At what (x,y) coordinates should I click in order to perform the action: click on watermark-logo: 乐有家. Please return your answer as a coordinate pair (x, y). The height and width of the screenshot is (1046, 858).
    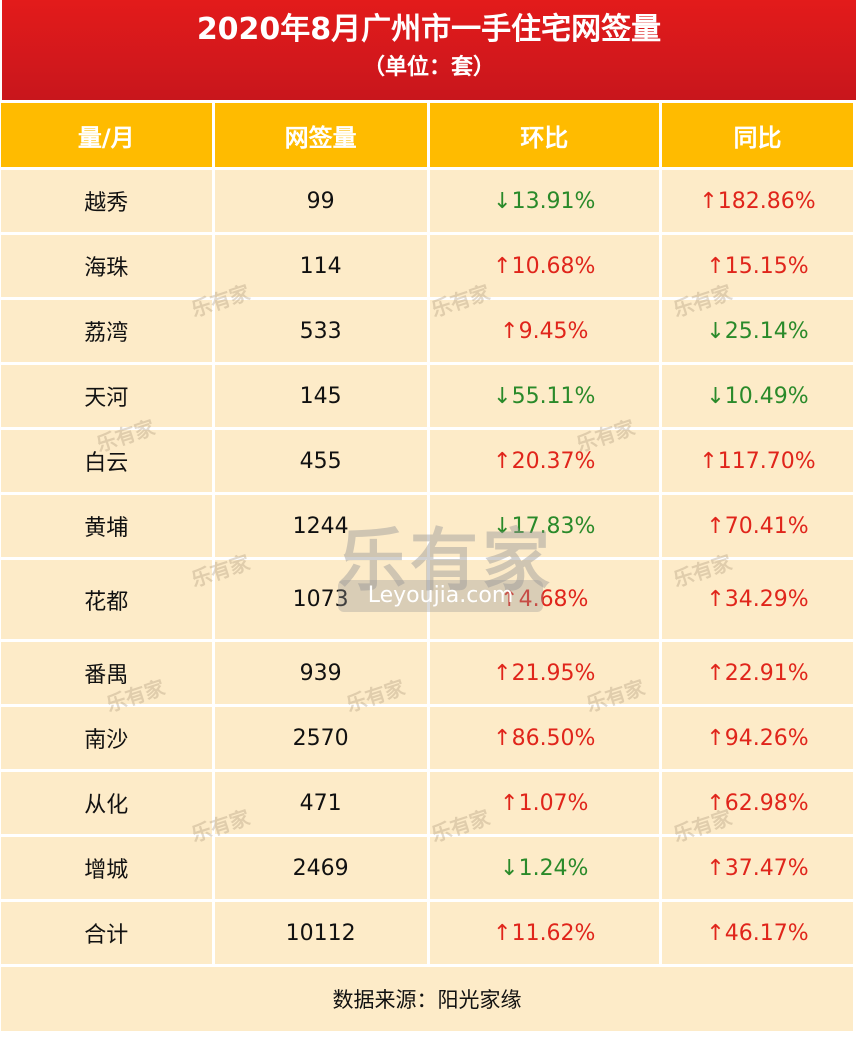
    Looking at the image, I should click on (446, 561).